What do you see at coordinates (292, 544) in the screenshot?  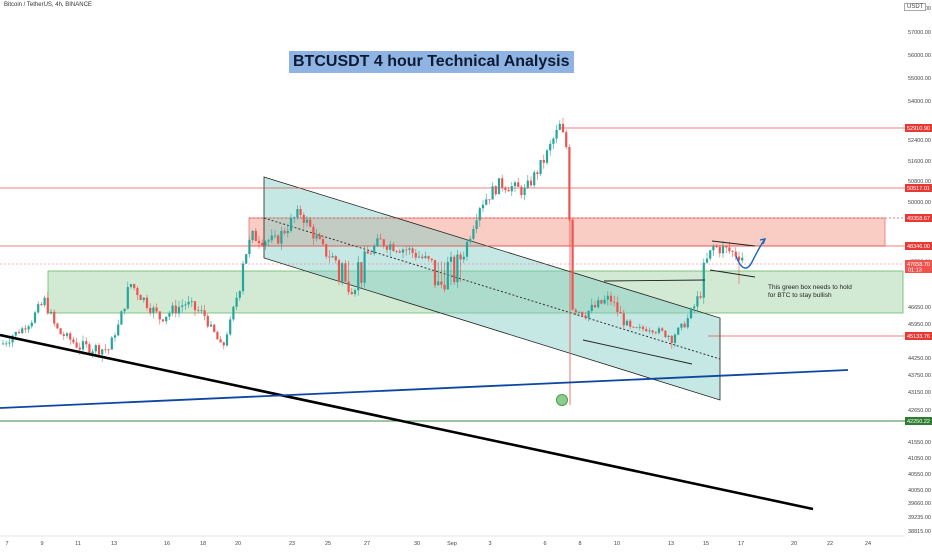 I see `x-tick-label: 23` at bounding box center [292, 544].